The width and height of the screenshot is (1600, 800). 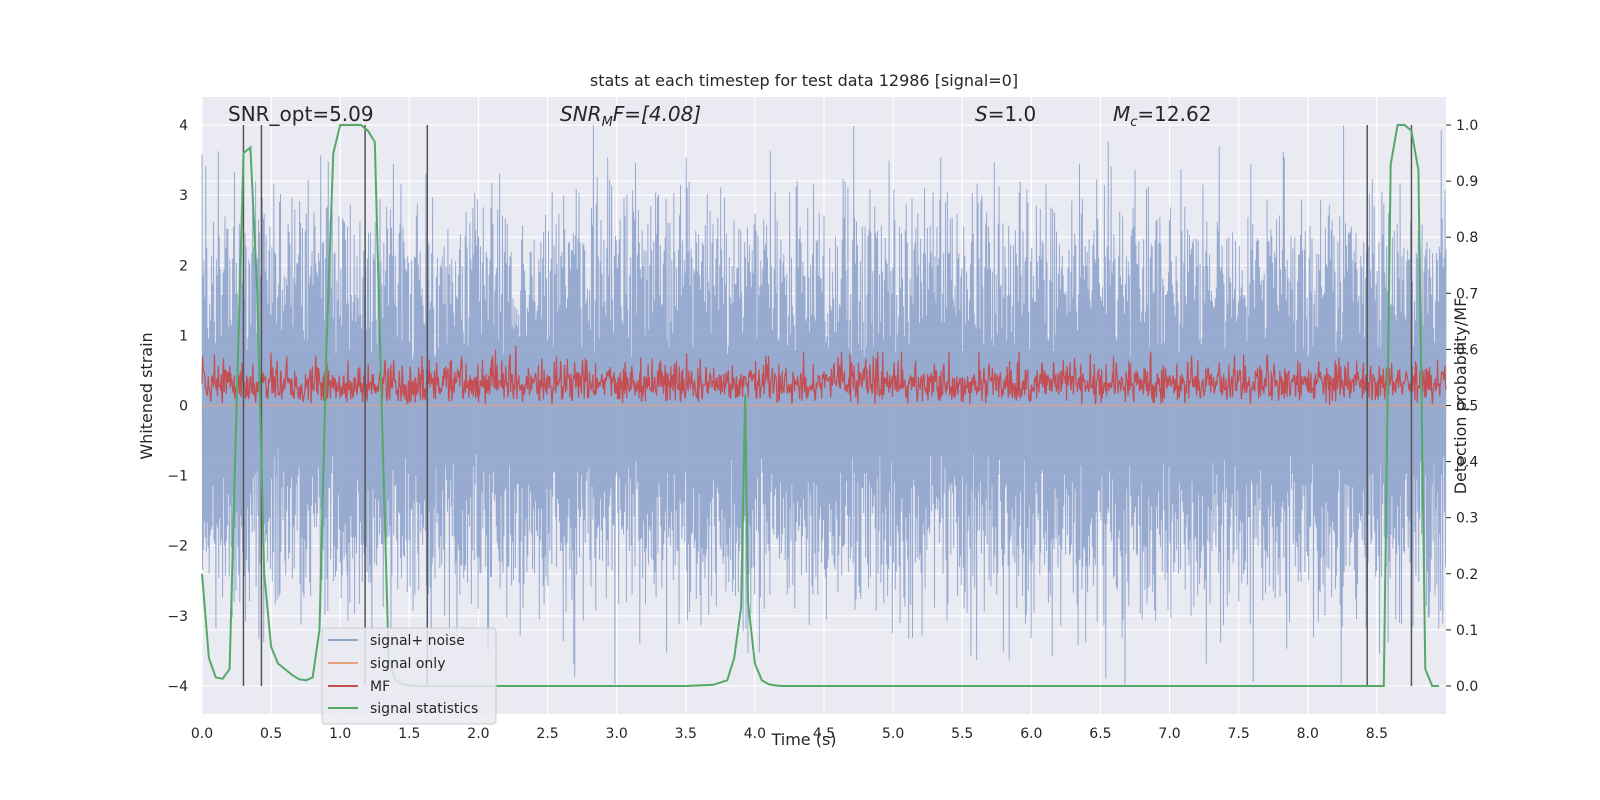 What do you see at coordinates (1239, 734) in the screenshot?
I see `x-tick-label: 7.5` at bounding box center [1239, 734].